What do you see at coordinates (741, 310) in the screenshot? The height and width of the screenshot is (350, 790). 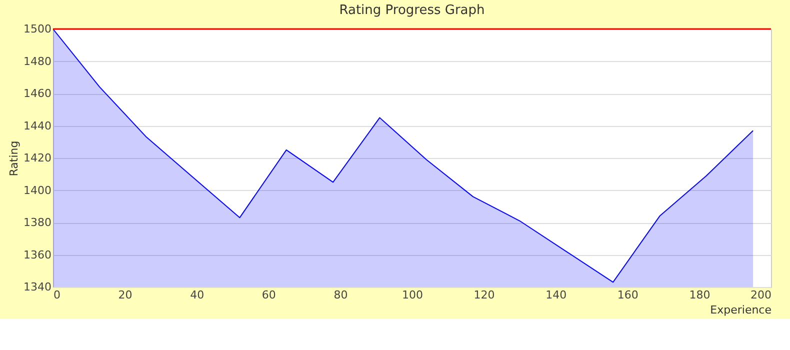 I see `x-axis-title: Experience` at bounding box center [741, 310].